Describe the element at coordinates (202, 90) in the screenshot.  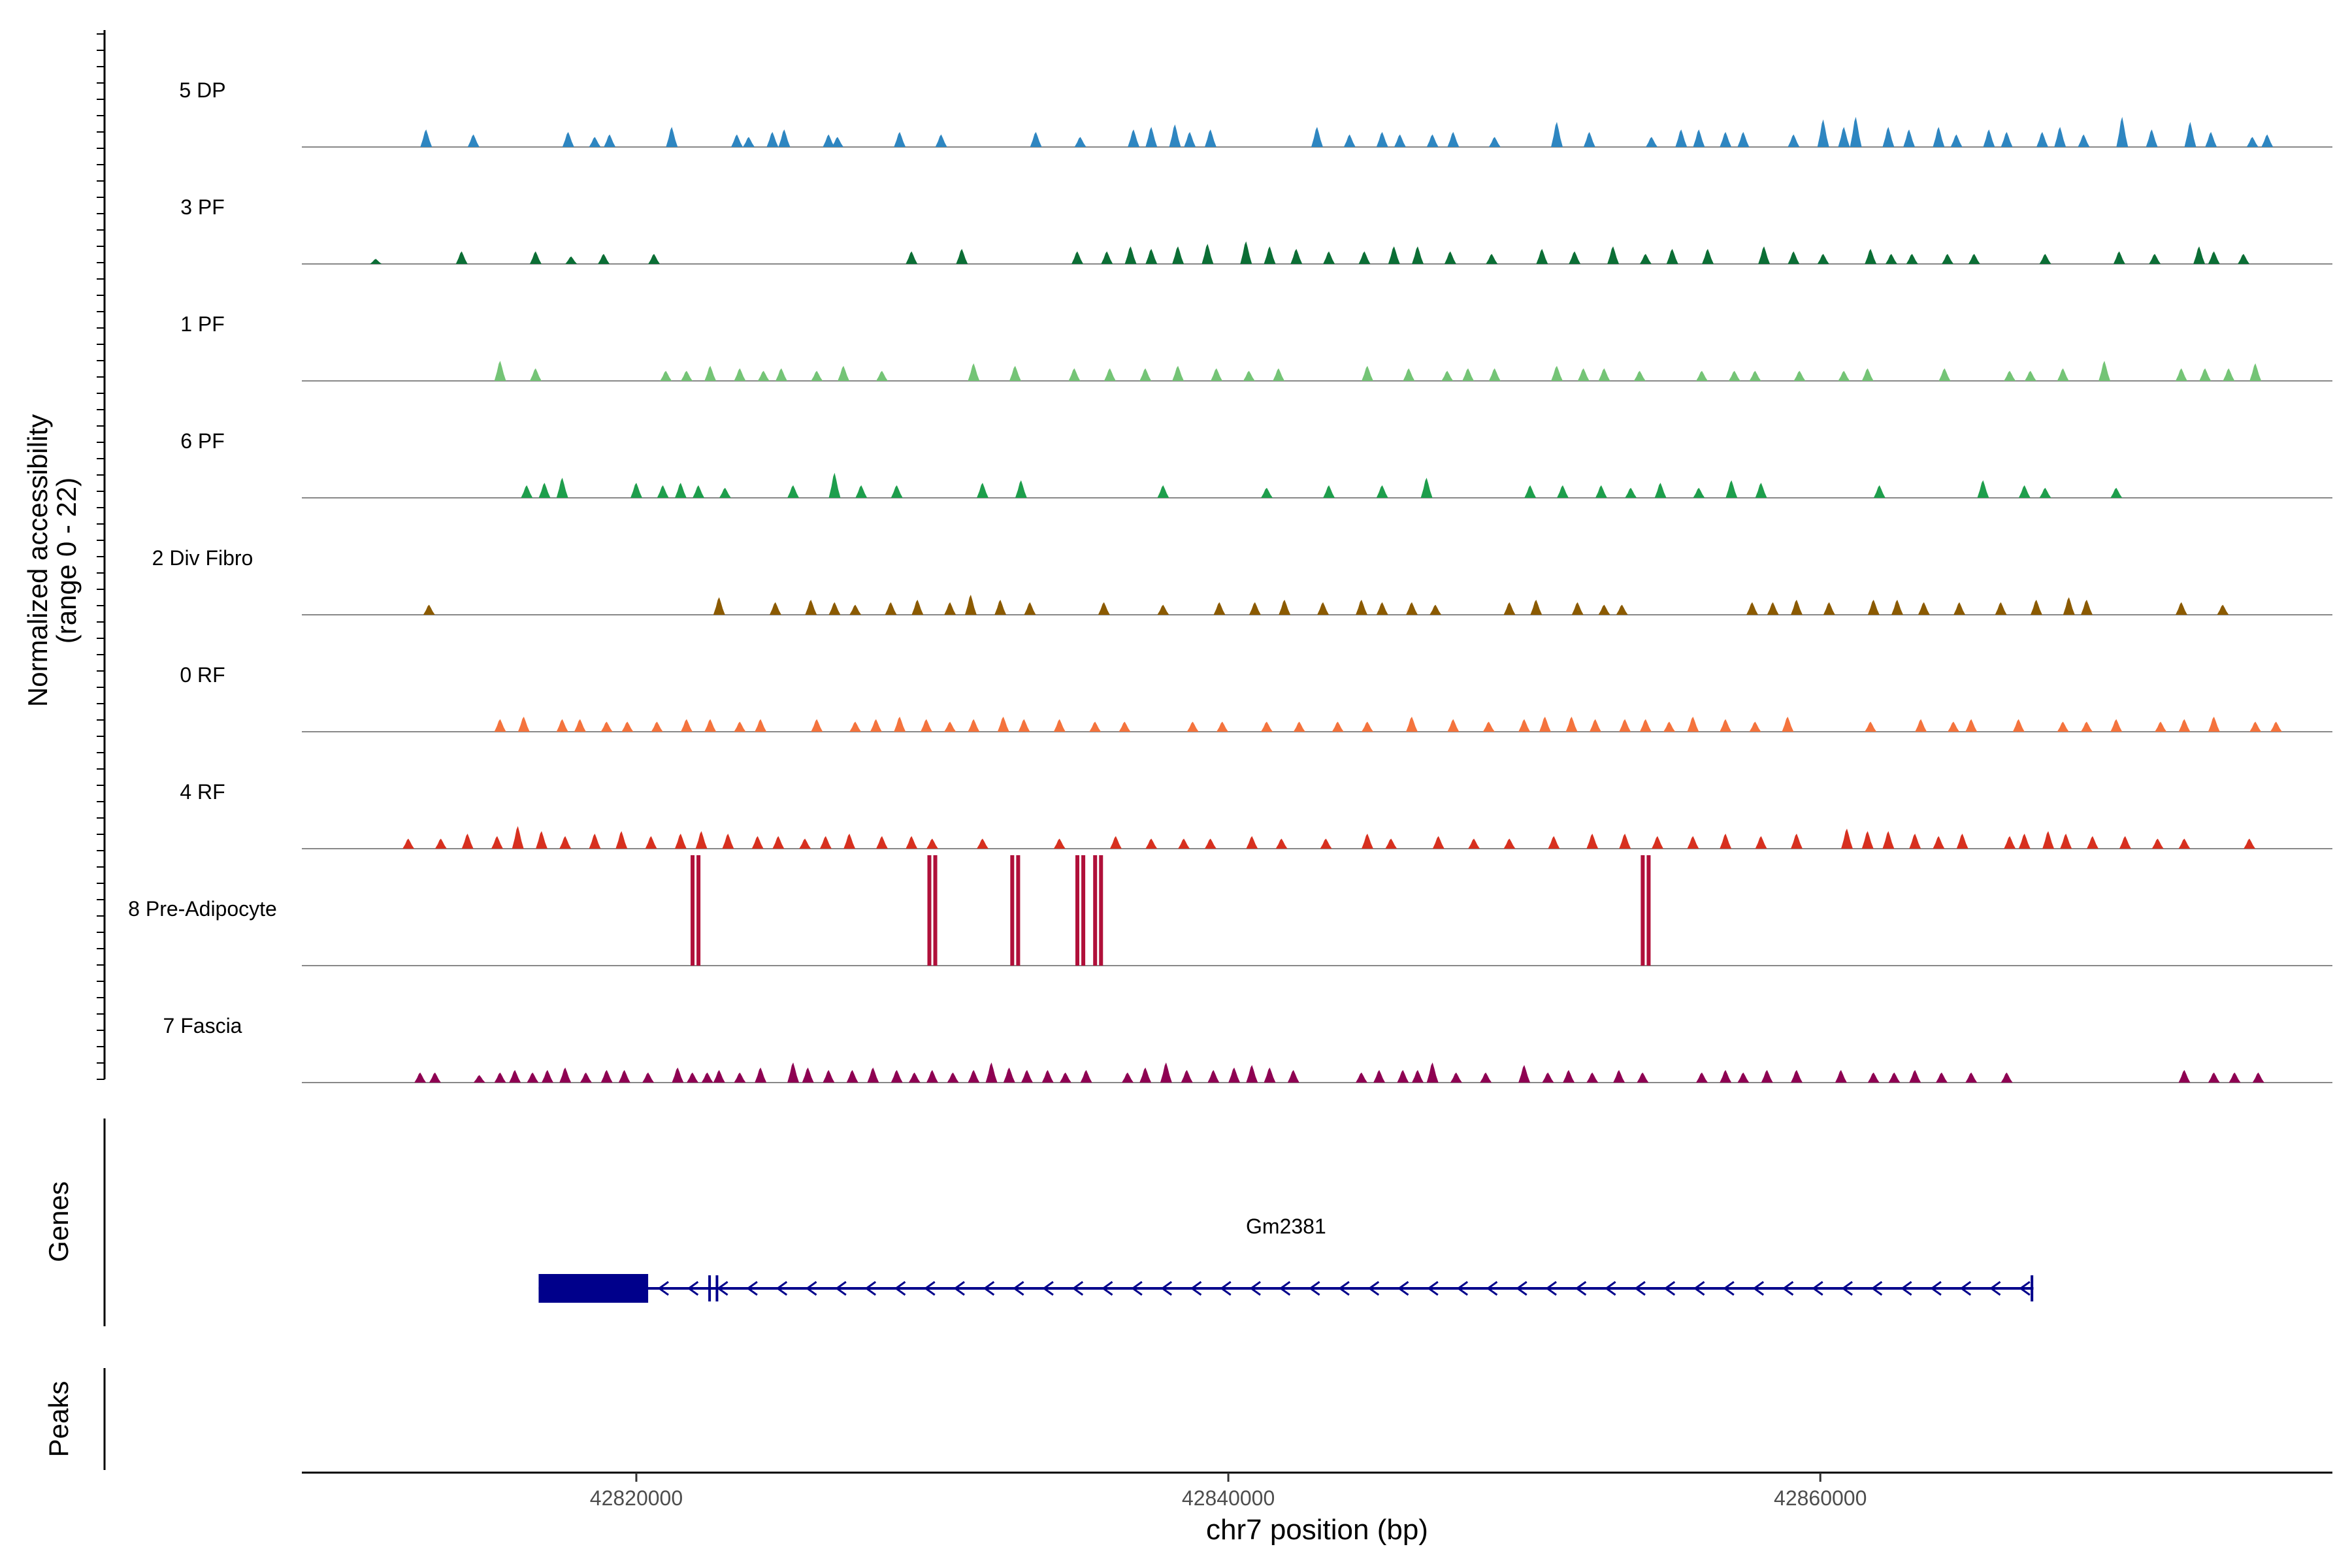
I see `track-label: 5 DP` at that location.